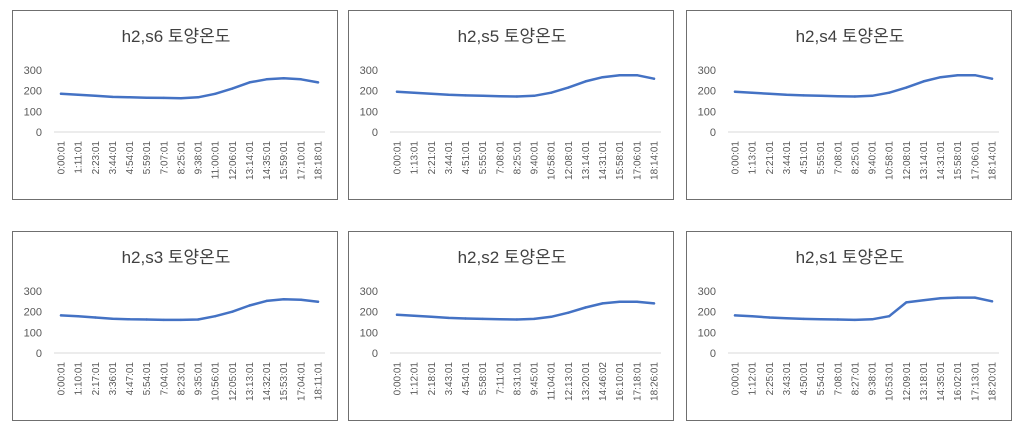 This screenshot has width=1024, height=425. I want to click on x-tick-label: 7:07:01, so click(164, 158).